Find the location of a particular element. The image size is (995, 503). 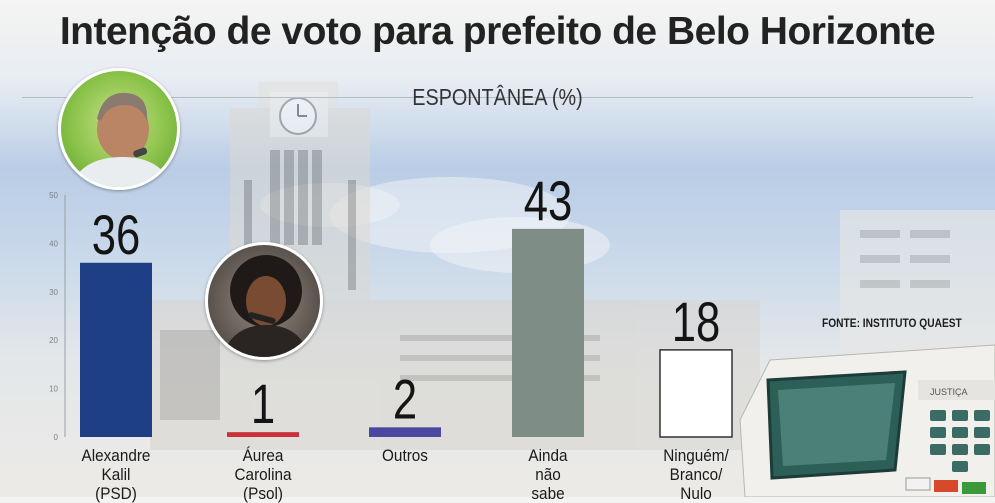

category-label-4: Ninguém/Branco/Nulo is located at coordinates (696, 474).